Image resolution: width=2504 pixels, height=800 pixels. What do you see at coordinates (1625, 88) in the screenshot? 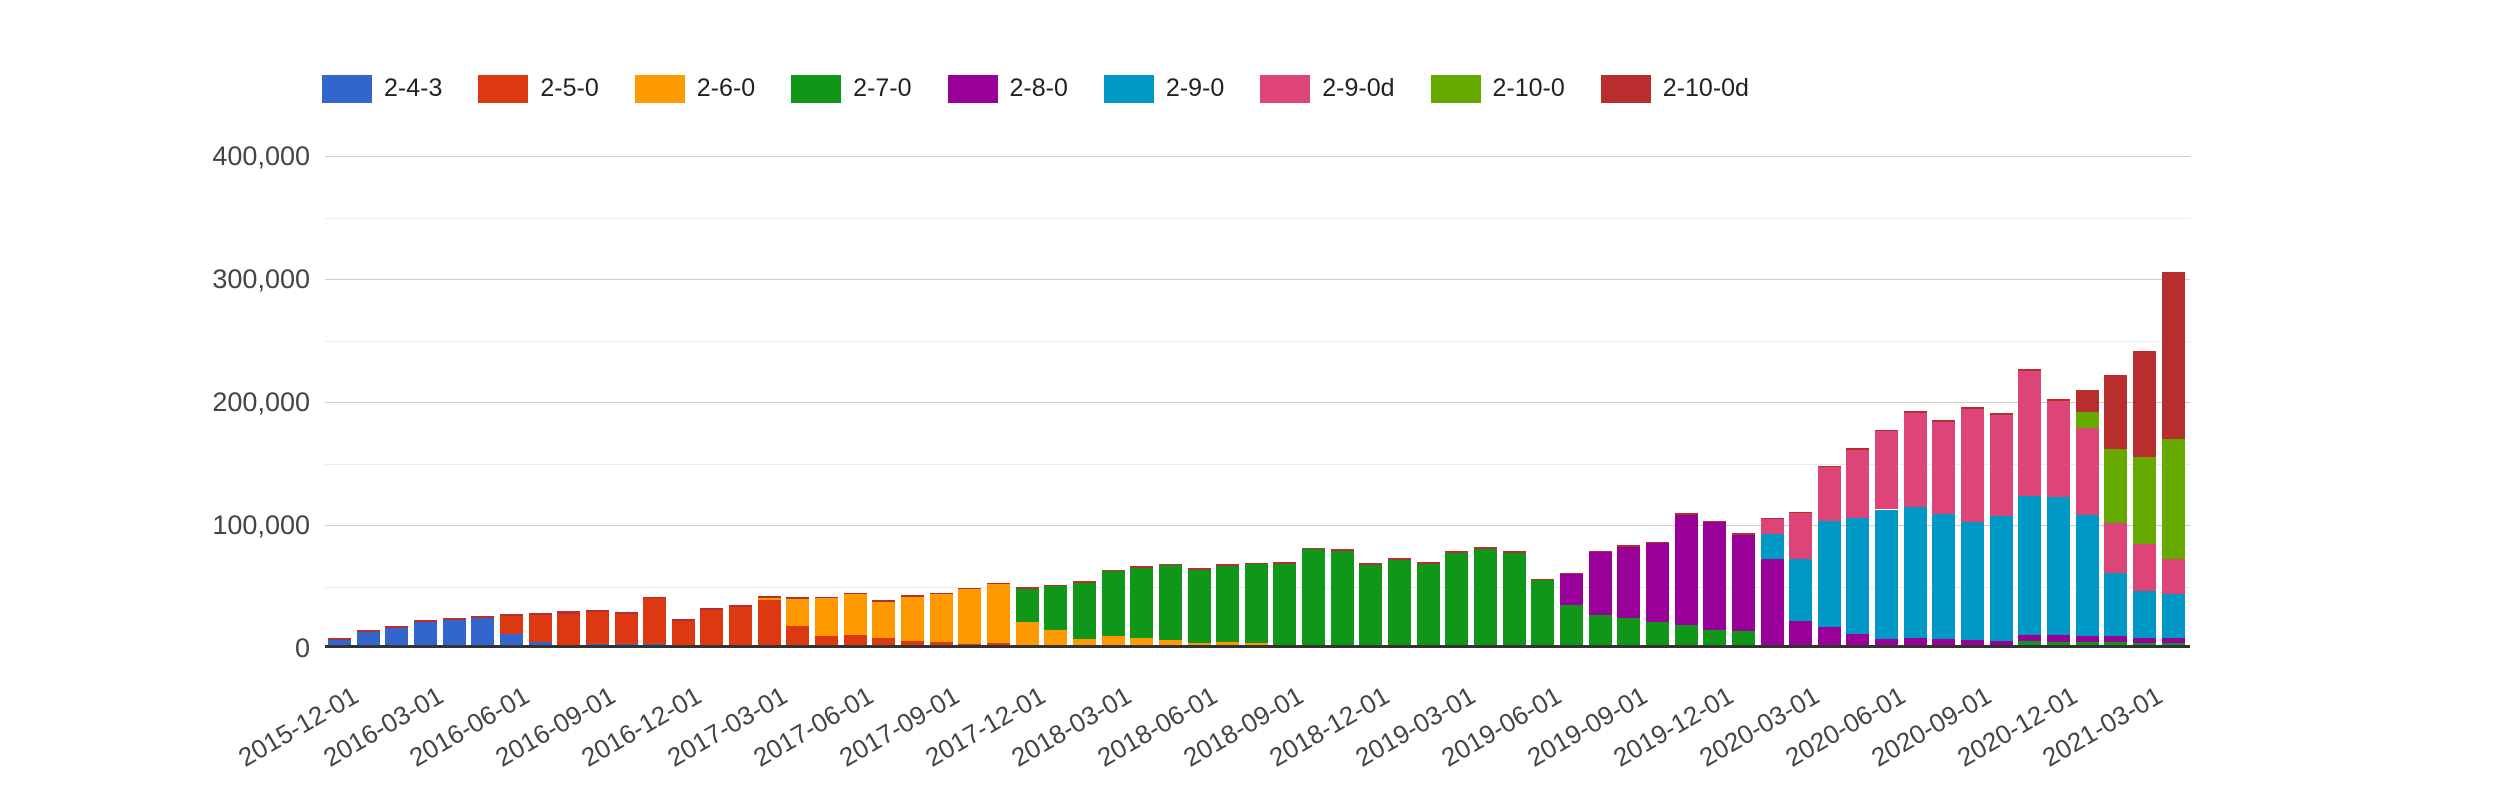
I see `legend-swatch-icon` at bounding box center [1625, 88].